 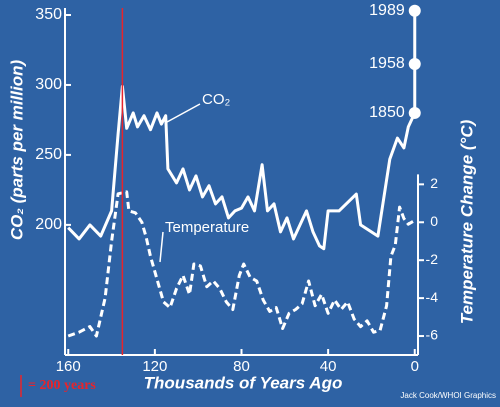 I want to click on y-tick-label: 350, so click(x=48, y=14).